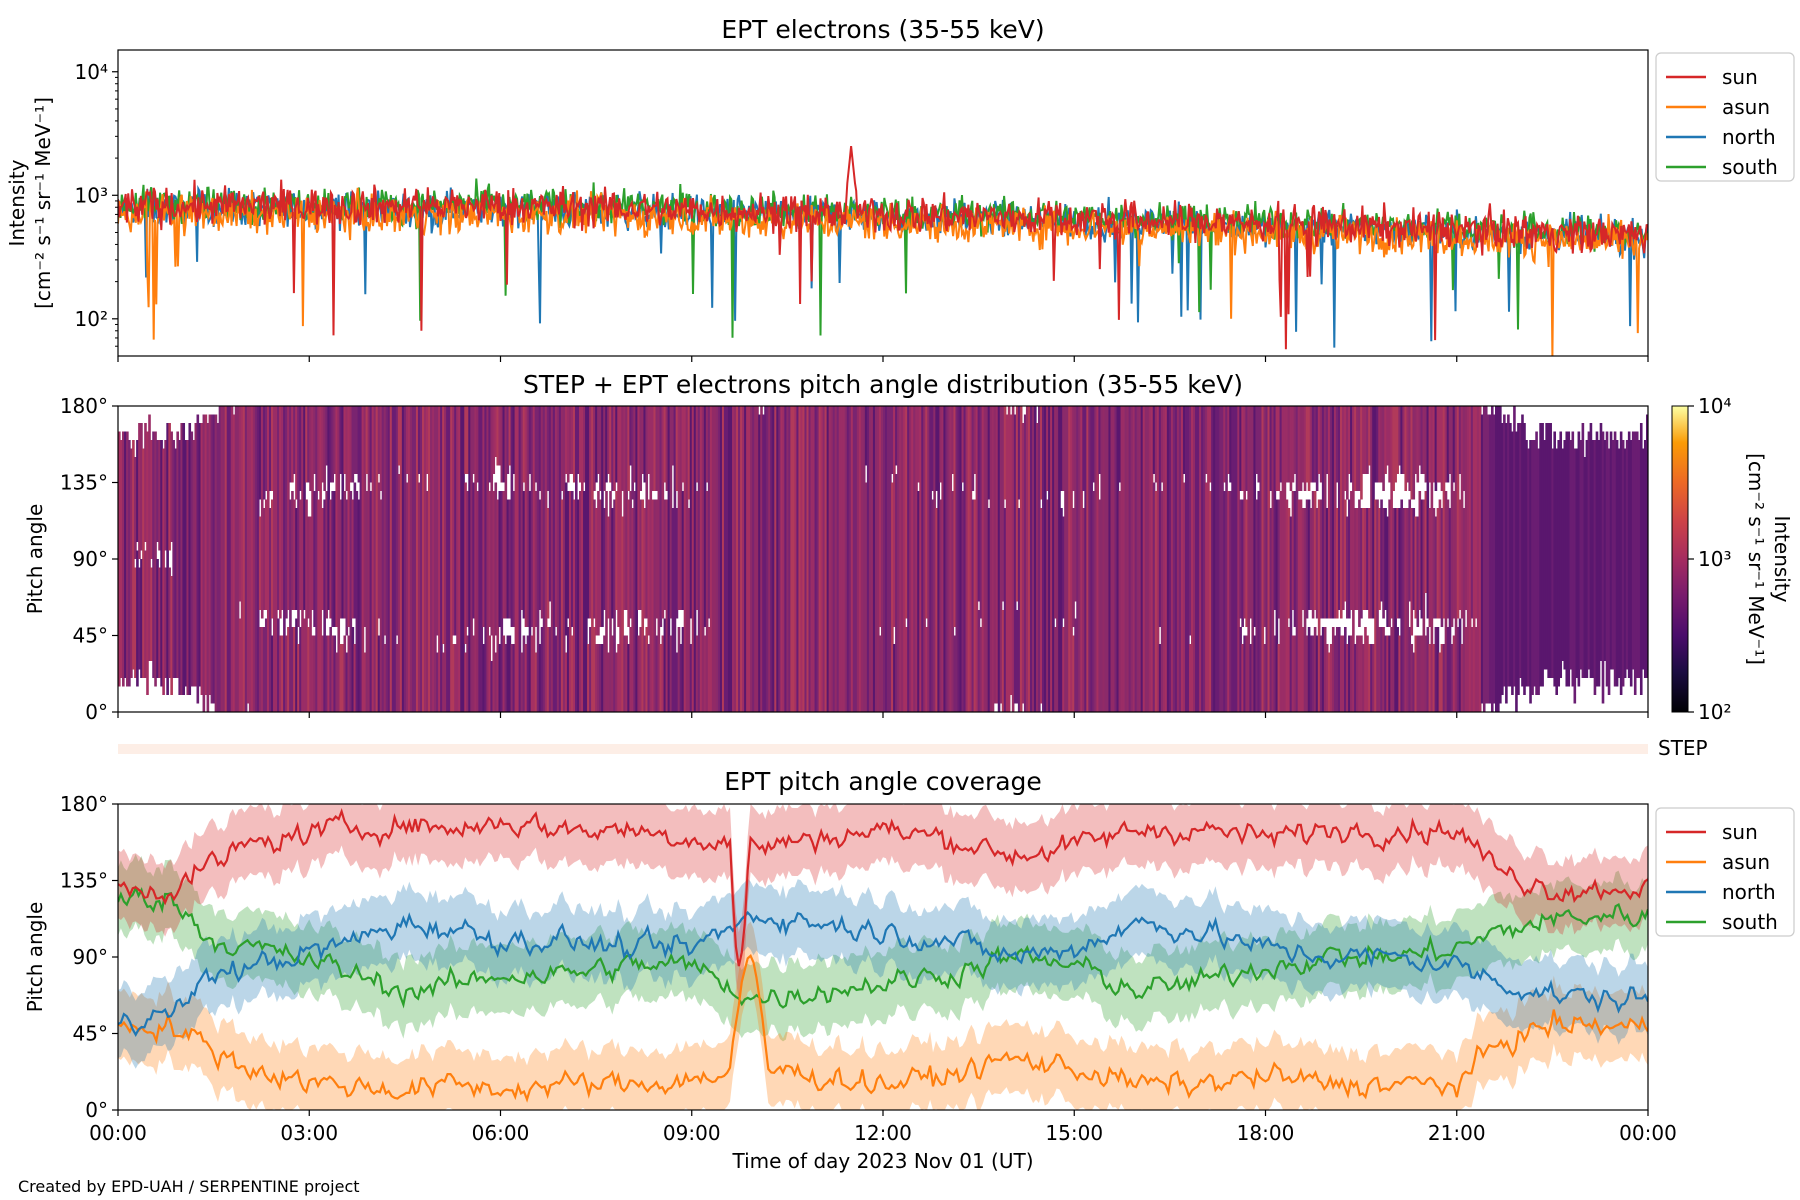 This screenshot has width=1800, height=1200. What do you see at coordinates (883, 781) in the screenshot?
I see `panel4-title: EPT pitch angle coverage` at bounding box center [883, 781].